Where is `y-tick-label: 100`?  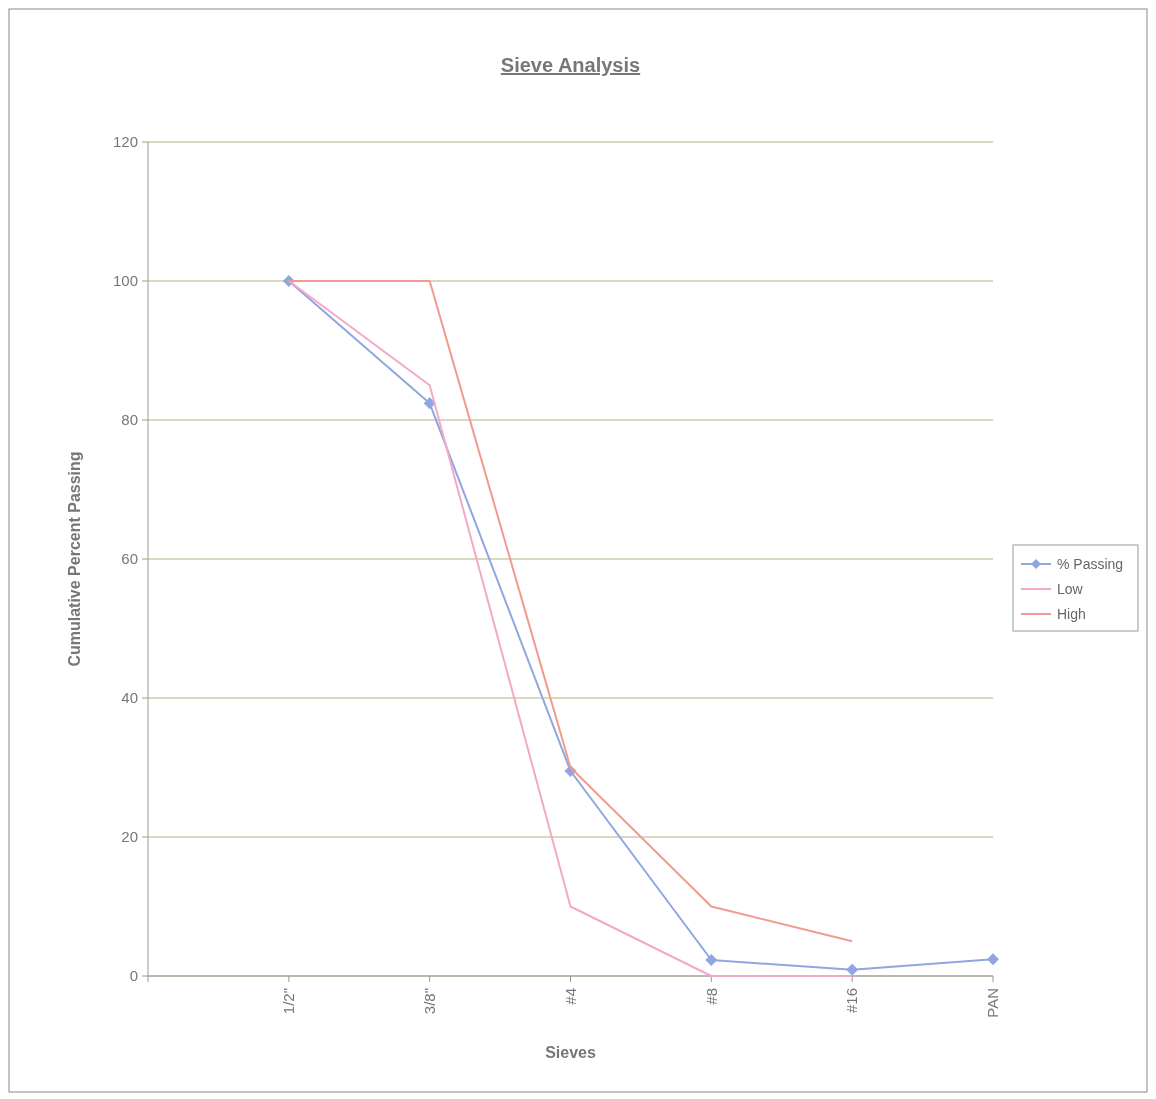
y-tick-label: 100 is located at coordinates (125, 281).